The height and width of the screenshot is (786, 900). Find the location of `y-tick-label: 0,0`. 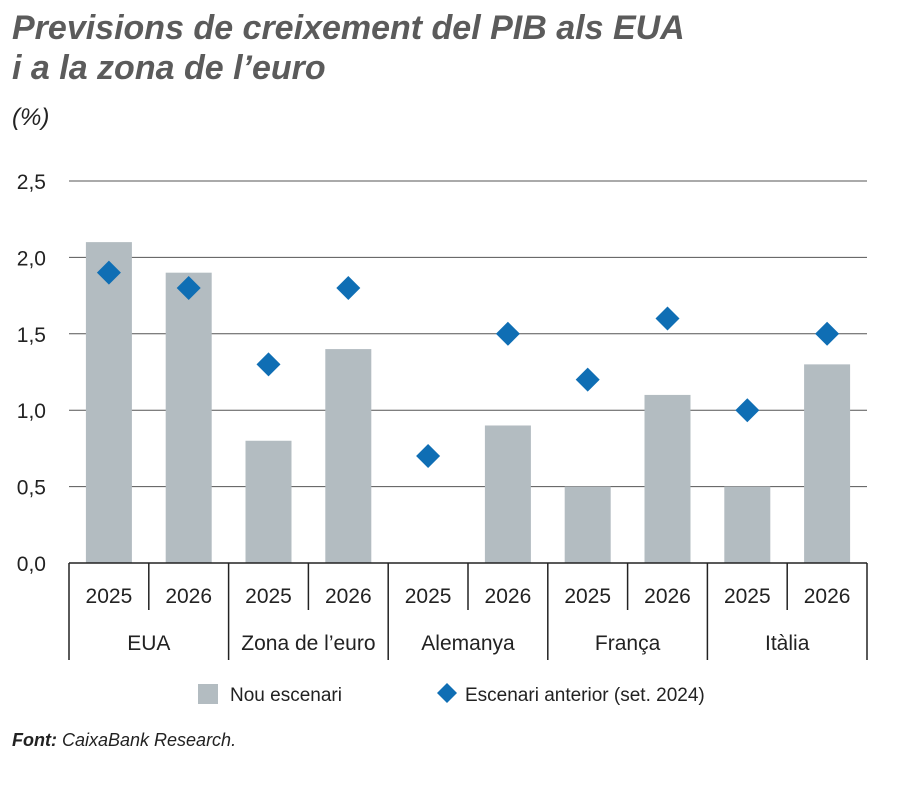

y-tick-label: 0,0 is located at coordinates (31, 564).